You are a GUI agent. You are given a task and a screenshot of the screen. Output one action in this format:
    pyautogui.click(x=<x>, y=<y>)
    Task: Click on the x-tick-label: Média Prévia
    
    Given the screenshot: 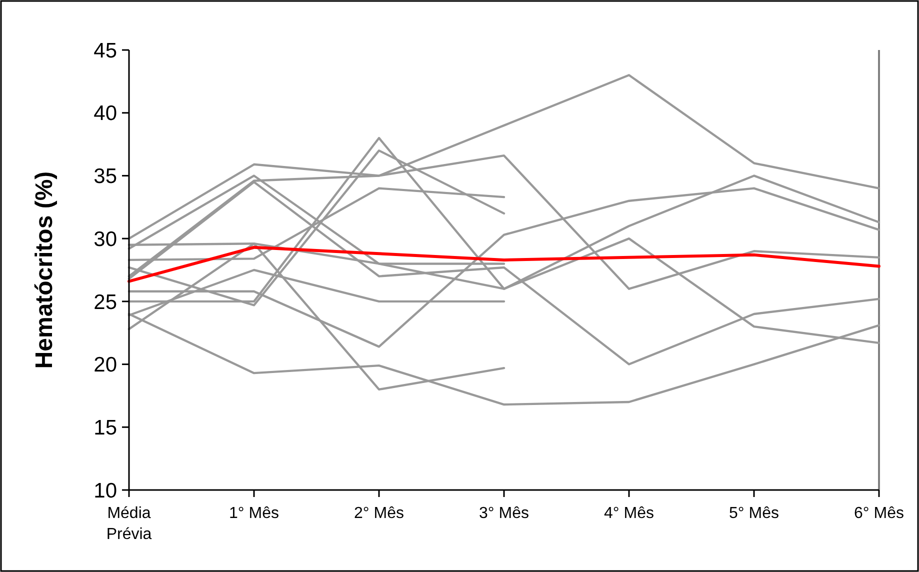 What is the action you would take?
    pyautogui.click(x=129, y=524)
    